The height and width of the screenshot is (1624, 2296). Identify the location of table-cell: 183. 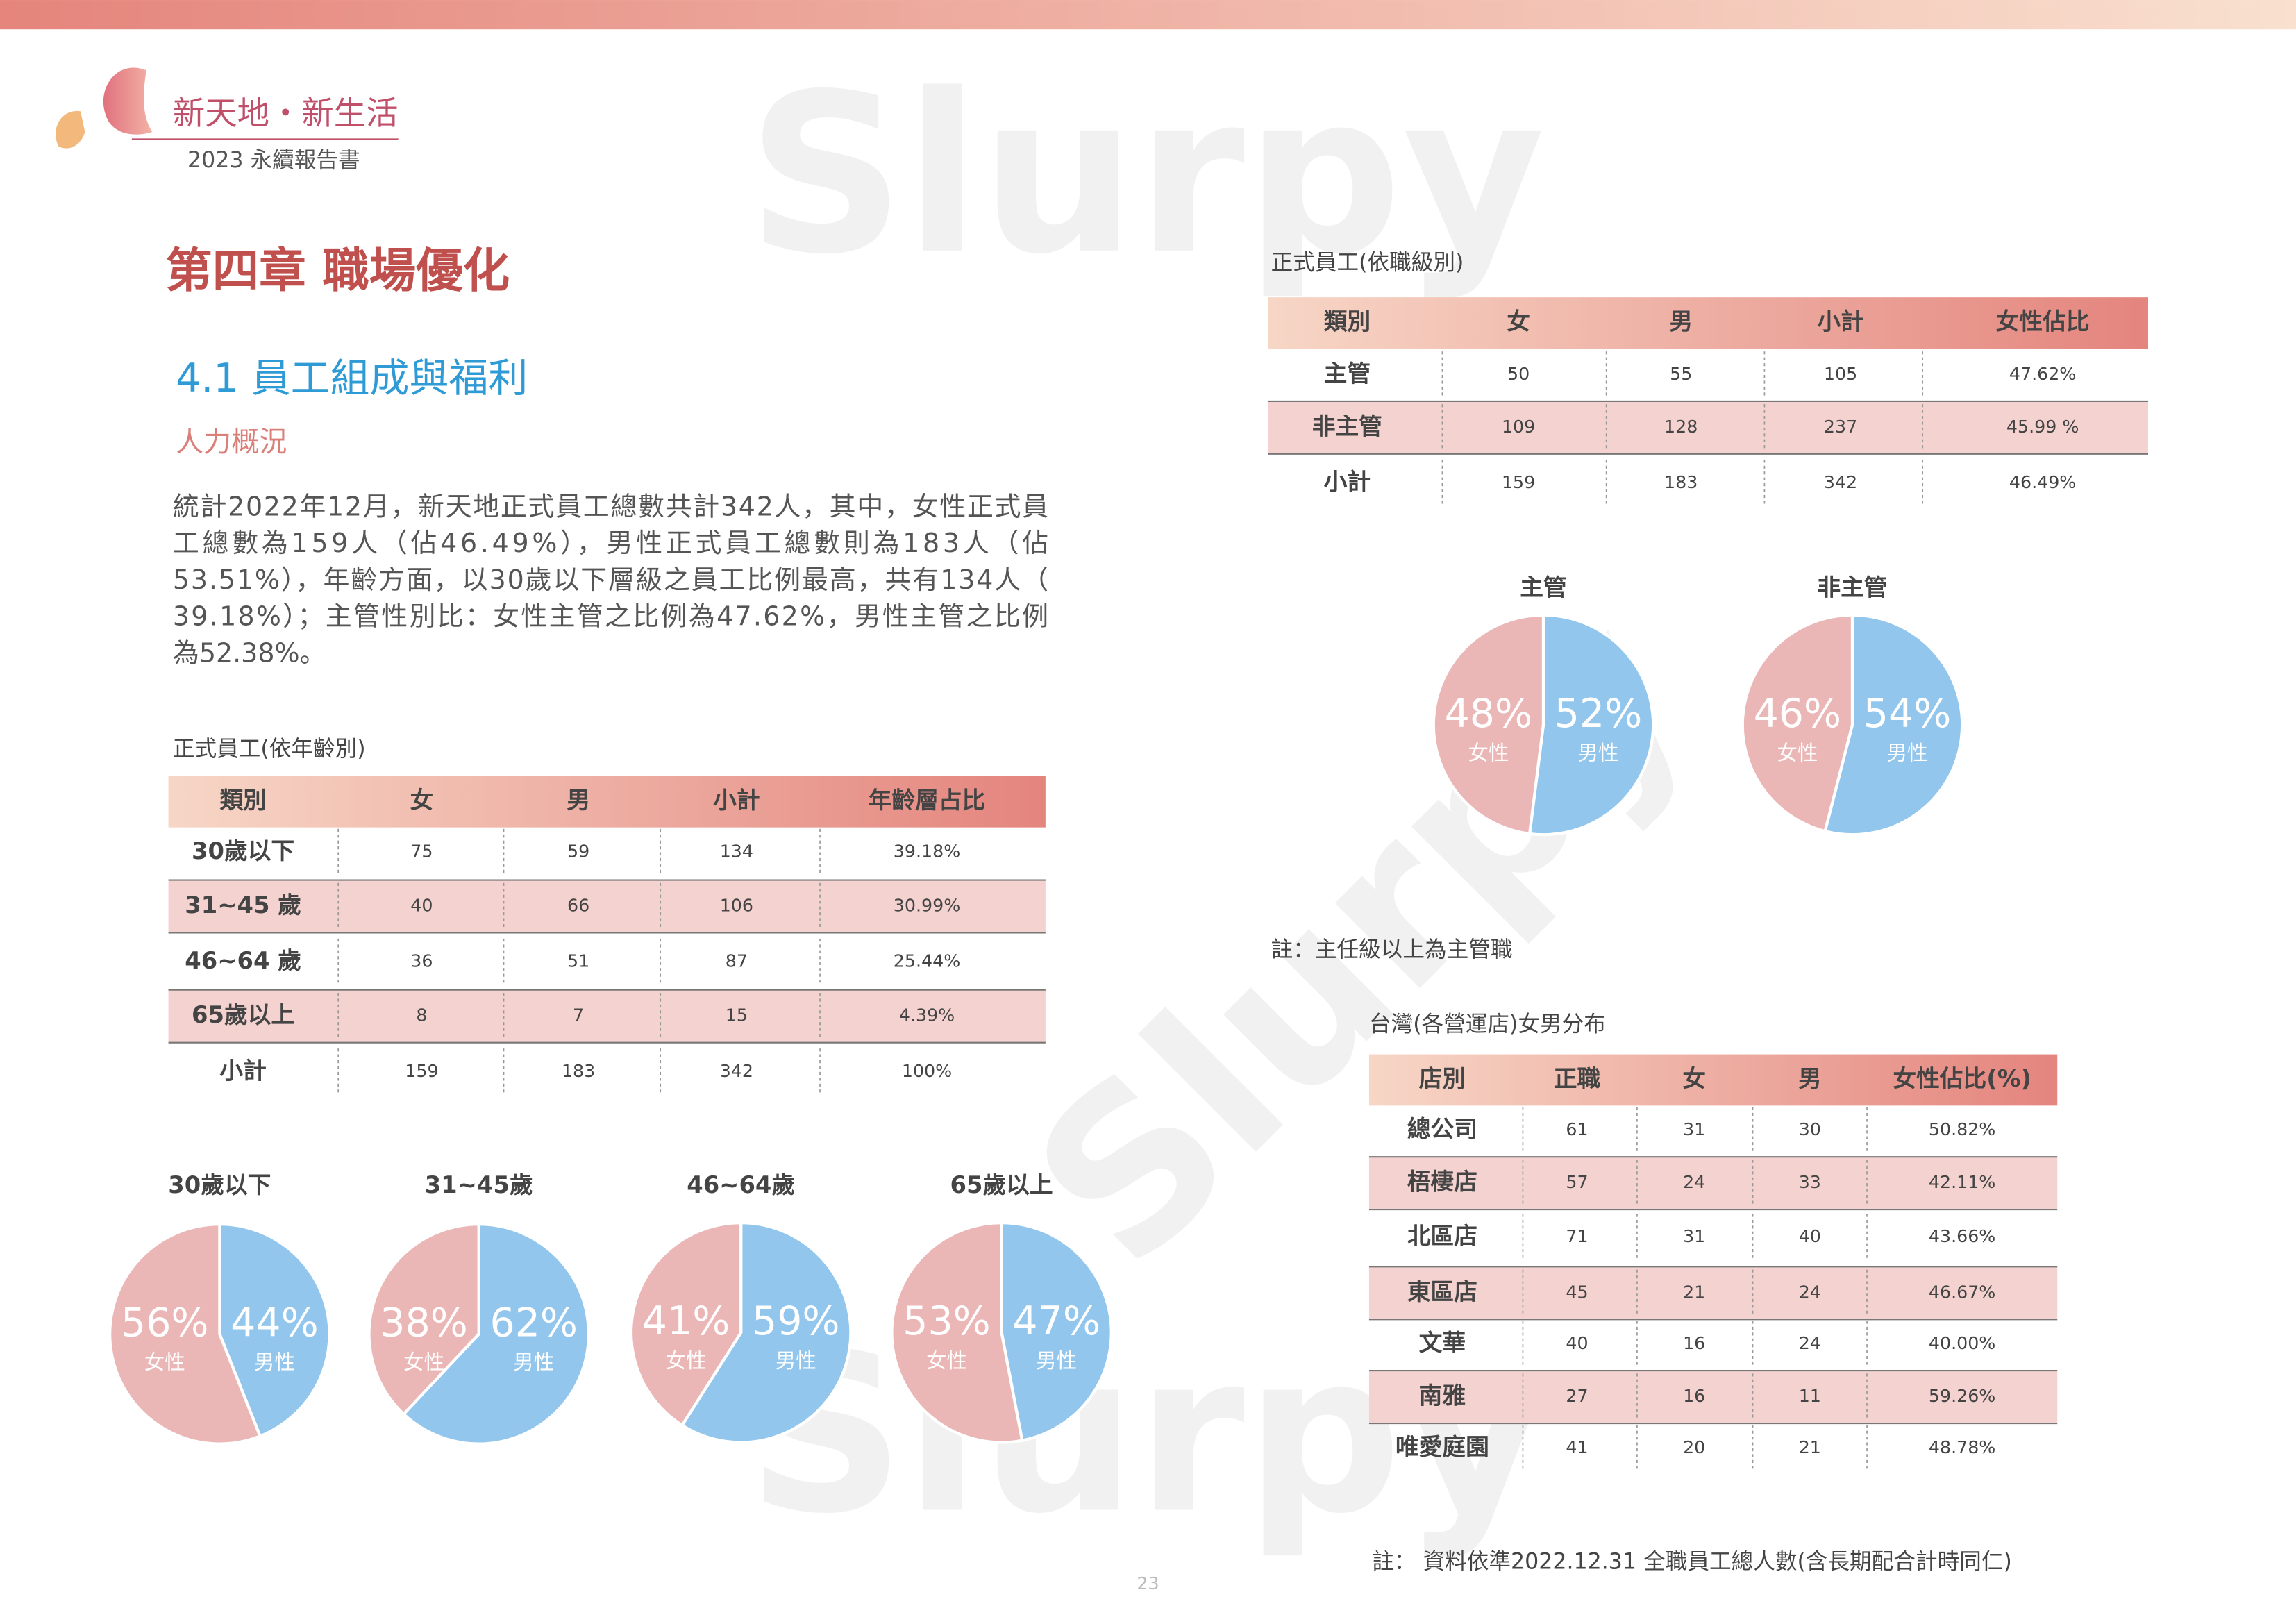
(578, 1071).